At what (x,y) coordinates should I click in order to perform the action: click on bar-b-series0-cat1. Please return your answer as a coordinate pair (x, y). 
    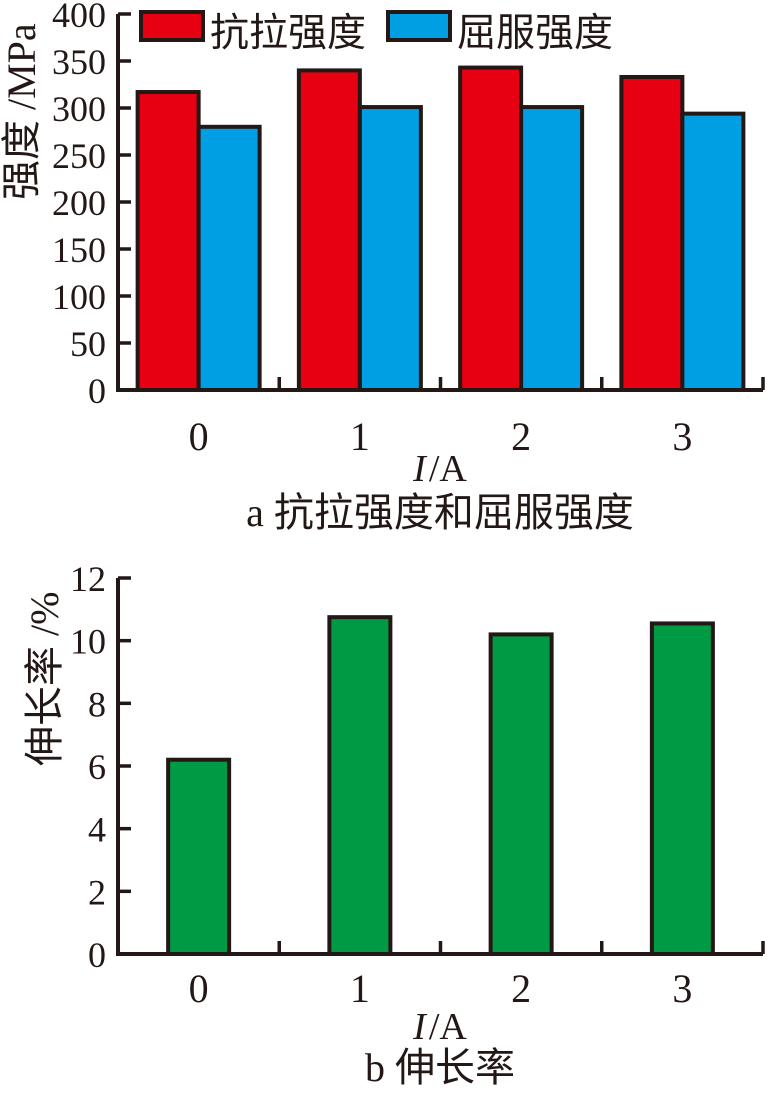
    Looking at the image, I should click on (360, 786).